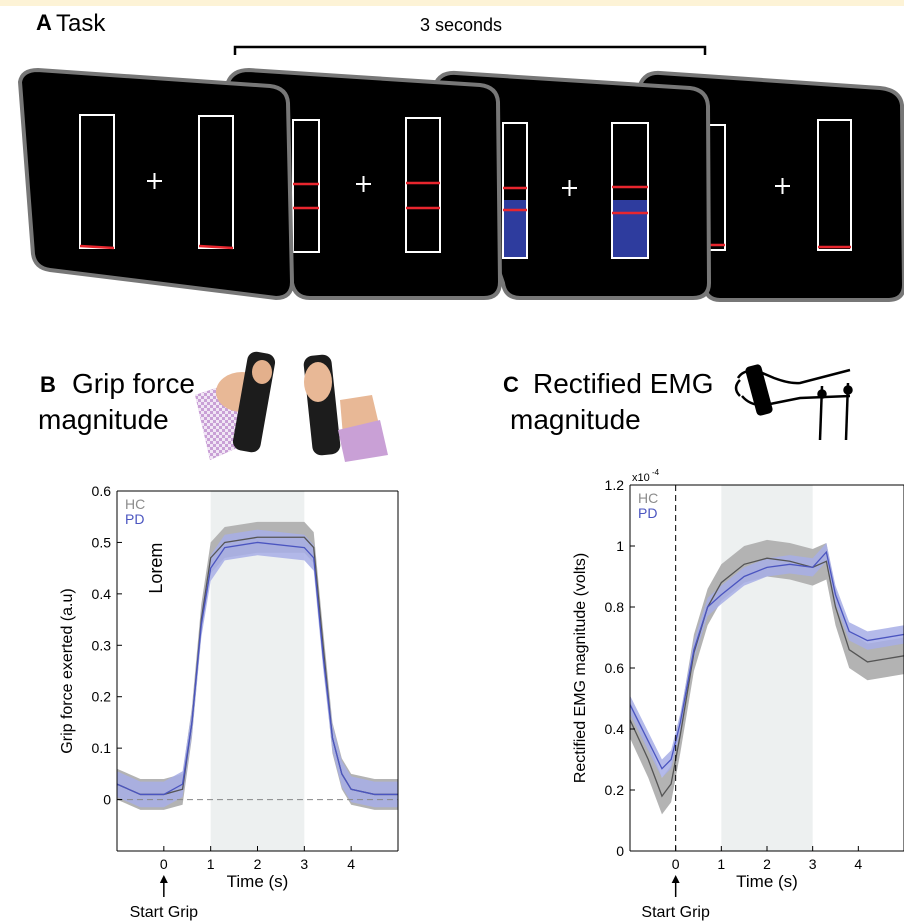 The width and height of the screenshot is (904, 923). Describe the element at coordinates (615, 607) in the screenshot. I see `y-tick-label: 0.8` at that location.